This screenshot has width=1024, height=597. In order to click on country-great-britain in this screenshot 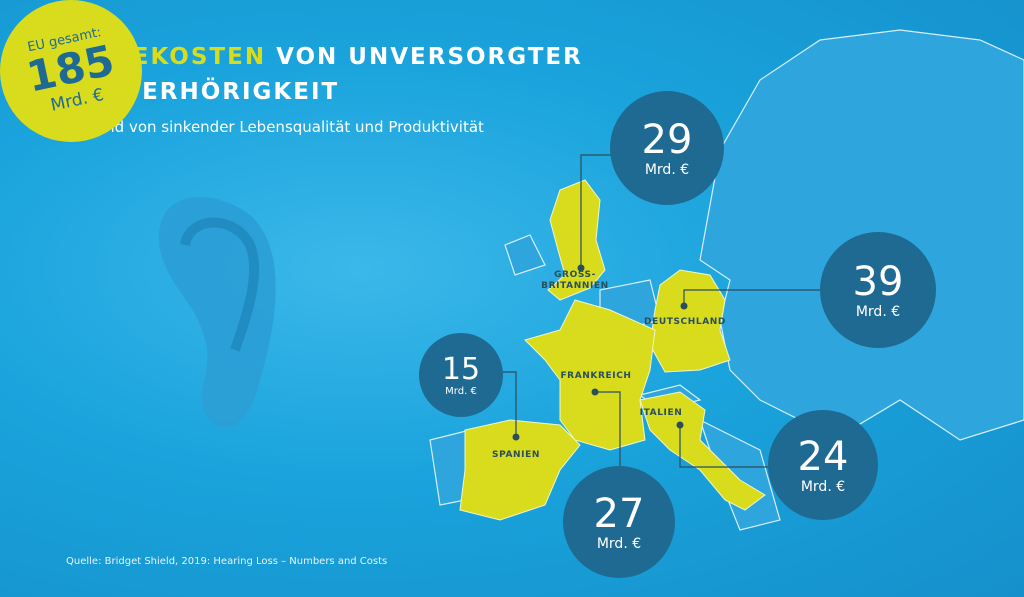, I will do `click(576, 240)`.